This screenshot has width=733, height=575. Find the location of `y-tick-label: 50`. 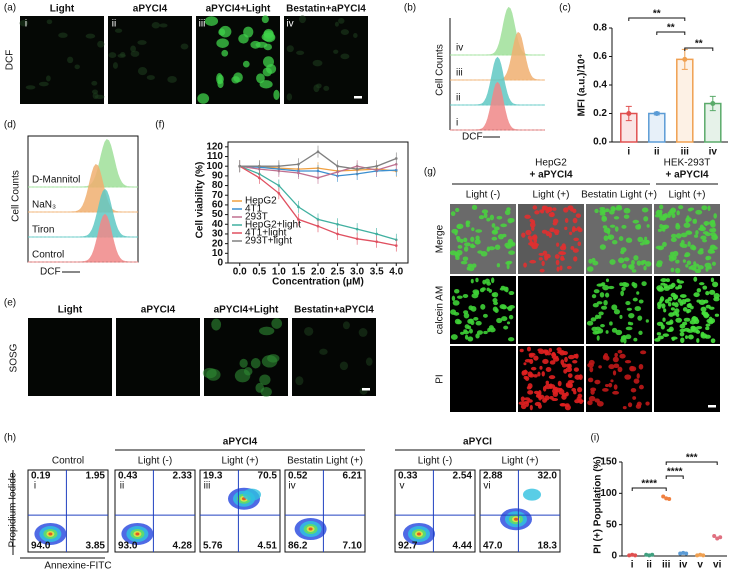

y-tick-label: 50 is located at coordinates (218, 214).